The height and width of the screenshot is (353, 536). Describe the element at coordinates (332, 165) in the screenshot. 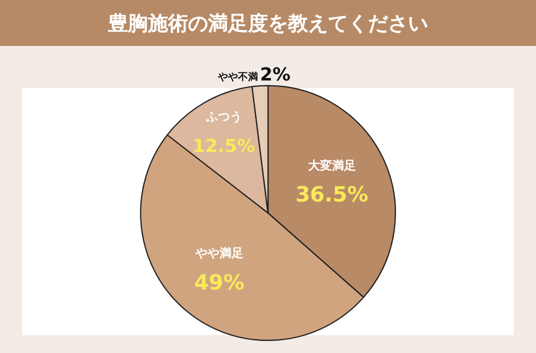

I see `slice-label: 大変満足` at that location.